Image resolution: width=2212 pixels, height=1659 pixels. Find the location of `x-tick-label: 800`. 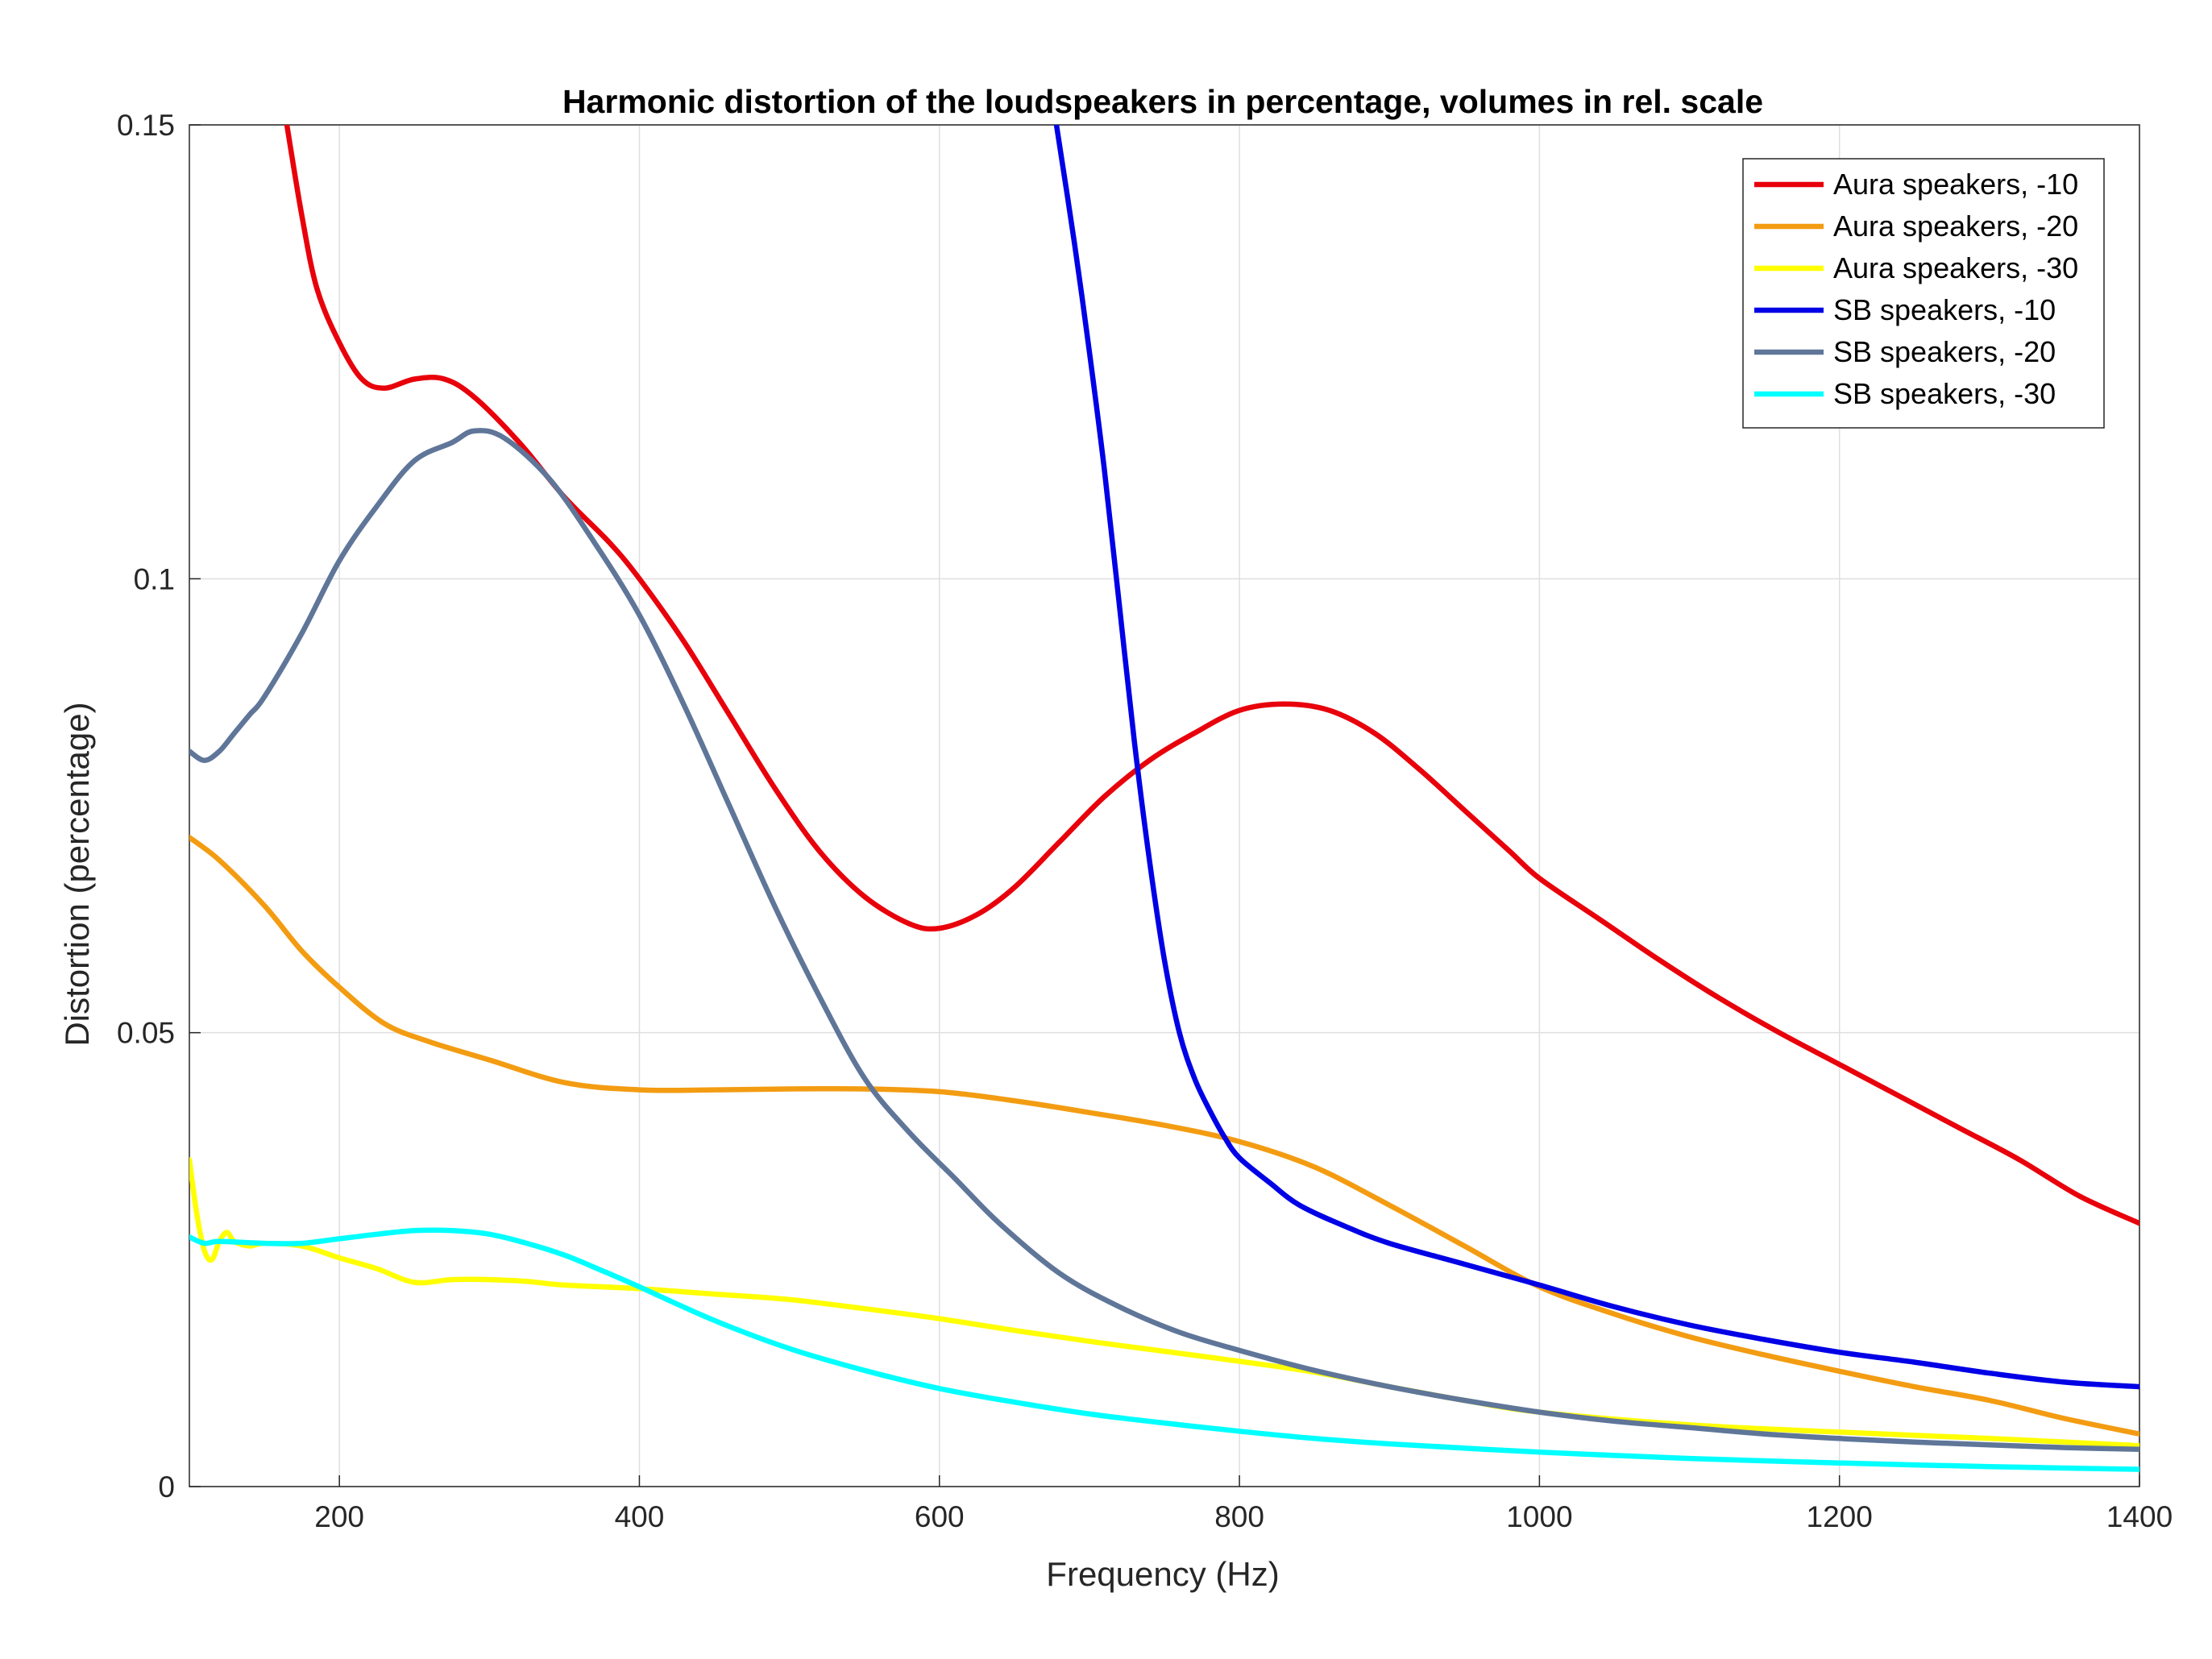

x-tick-label: 800 is located at coordinates (1239, 1516).